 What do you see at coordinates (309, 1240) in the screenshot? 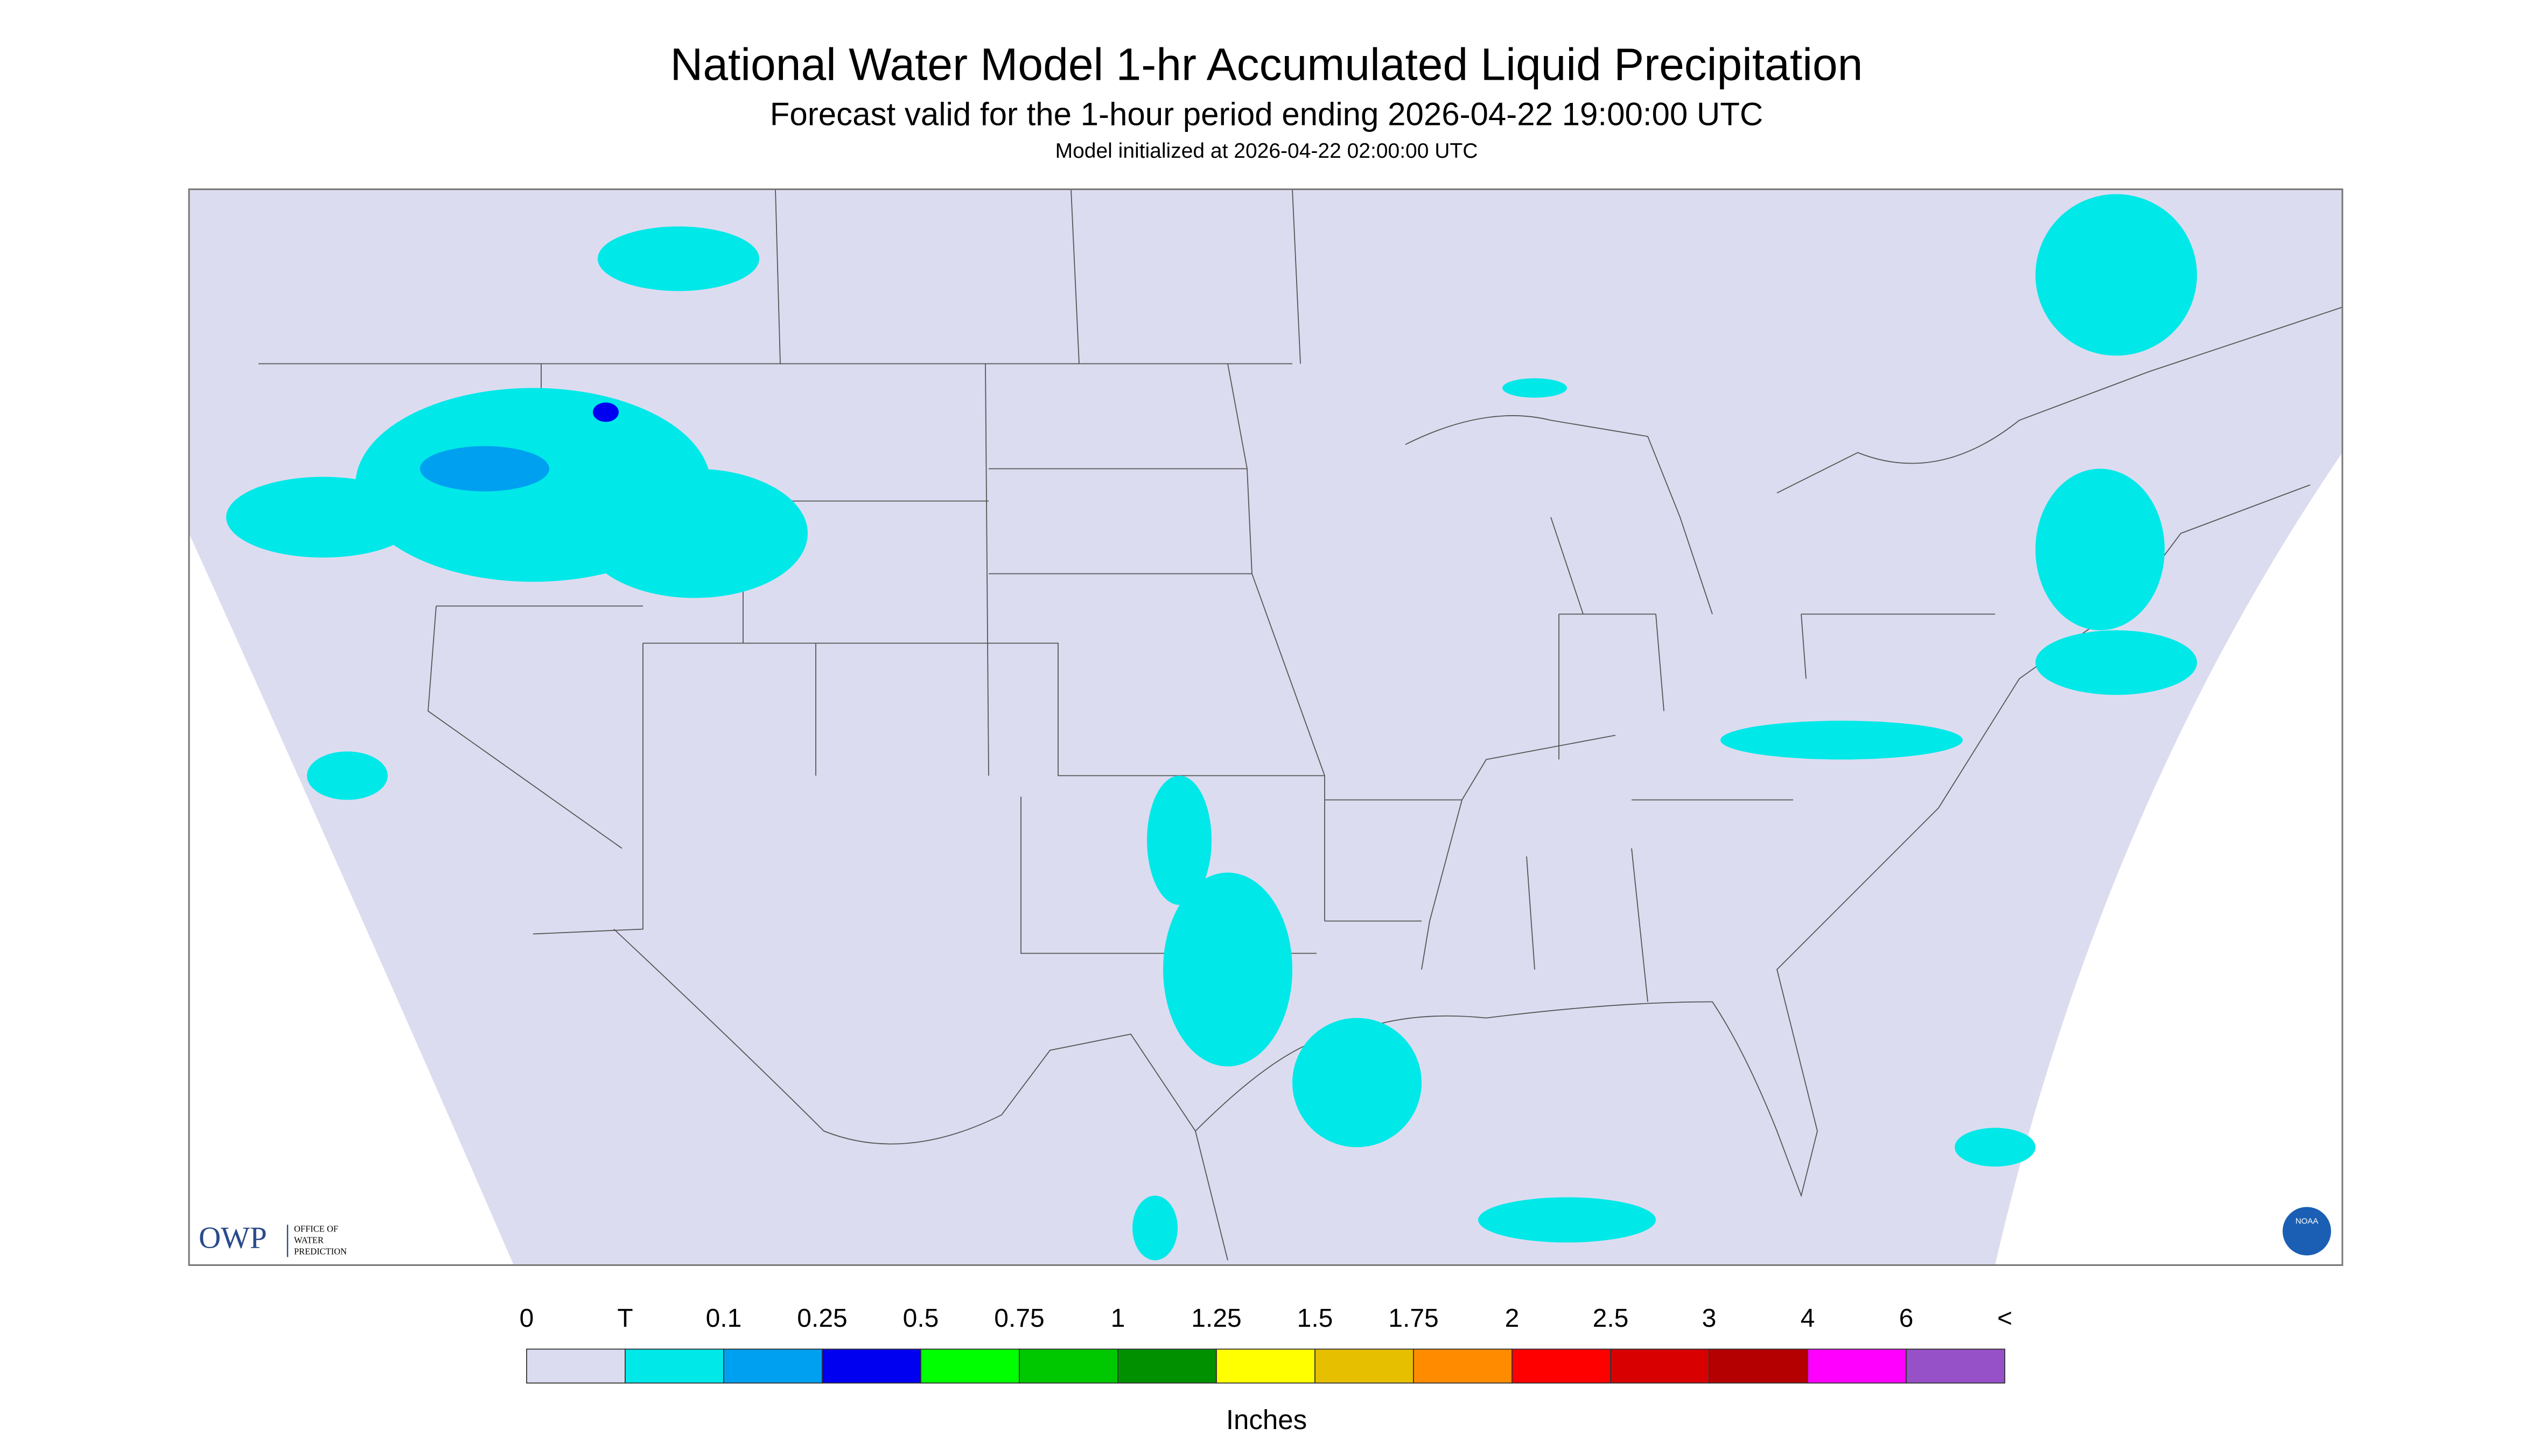
I see `owp-line: WATER` at bounding box center [309, 1240].